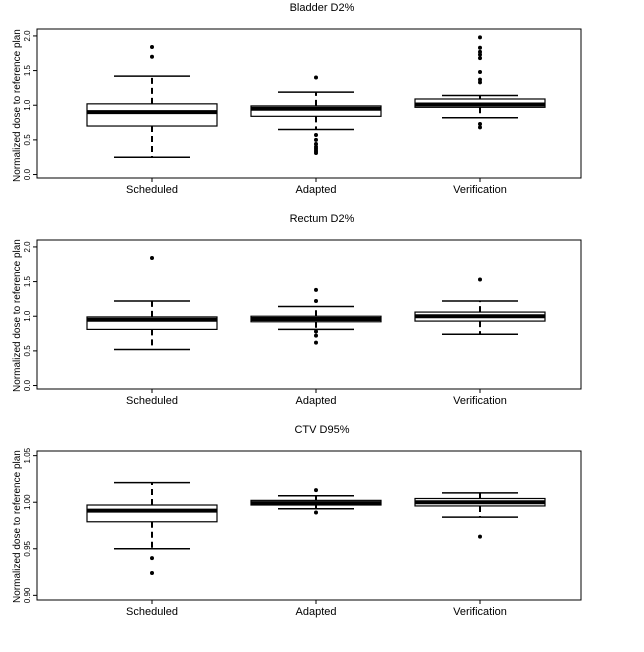 The width and height of the screenshot is (644, 652). What do you see at coordinates (322, 430) in the screenshot?
I see `panel-title: CTV D95%` at bounding box center [322, 430].